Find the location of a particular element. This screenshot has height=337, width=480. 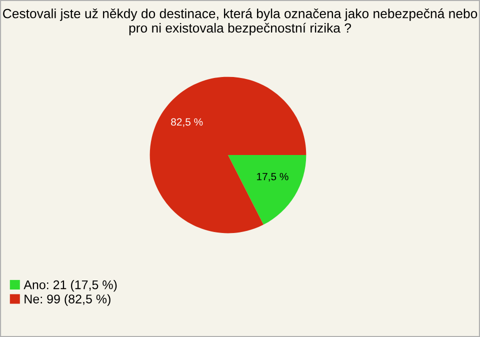

legend-label: Ne: 99 (82,5 %) is located at coordinates (67, 300).